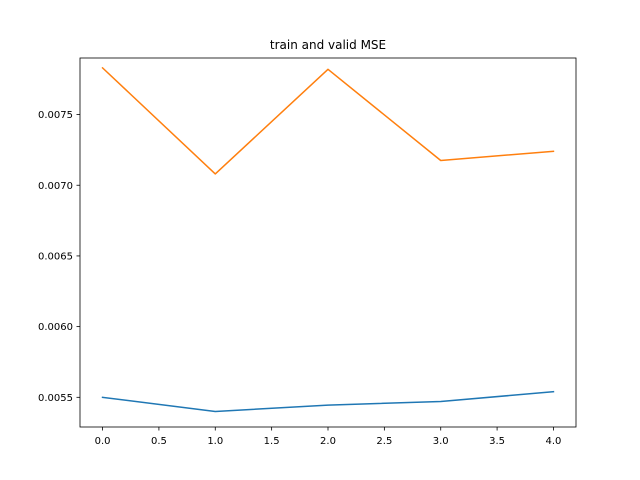 The height and width of the screenshot is (480, 640). I want to click on x-tick-label: 4.0, so click(554, 441).